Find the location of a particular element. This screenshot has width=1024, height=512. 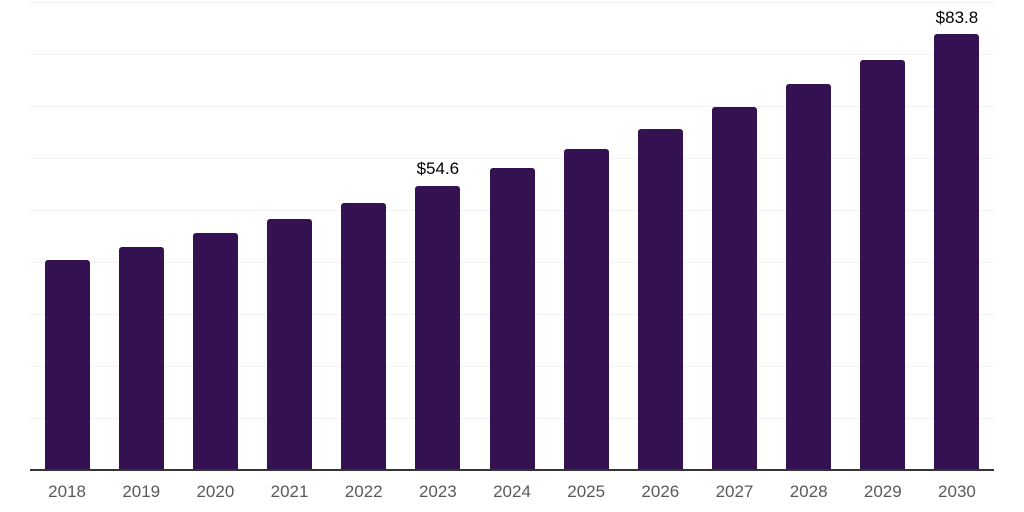

data-label-2030: $83.8 is located at coordinates (957, 17).